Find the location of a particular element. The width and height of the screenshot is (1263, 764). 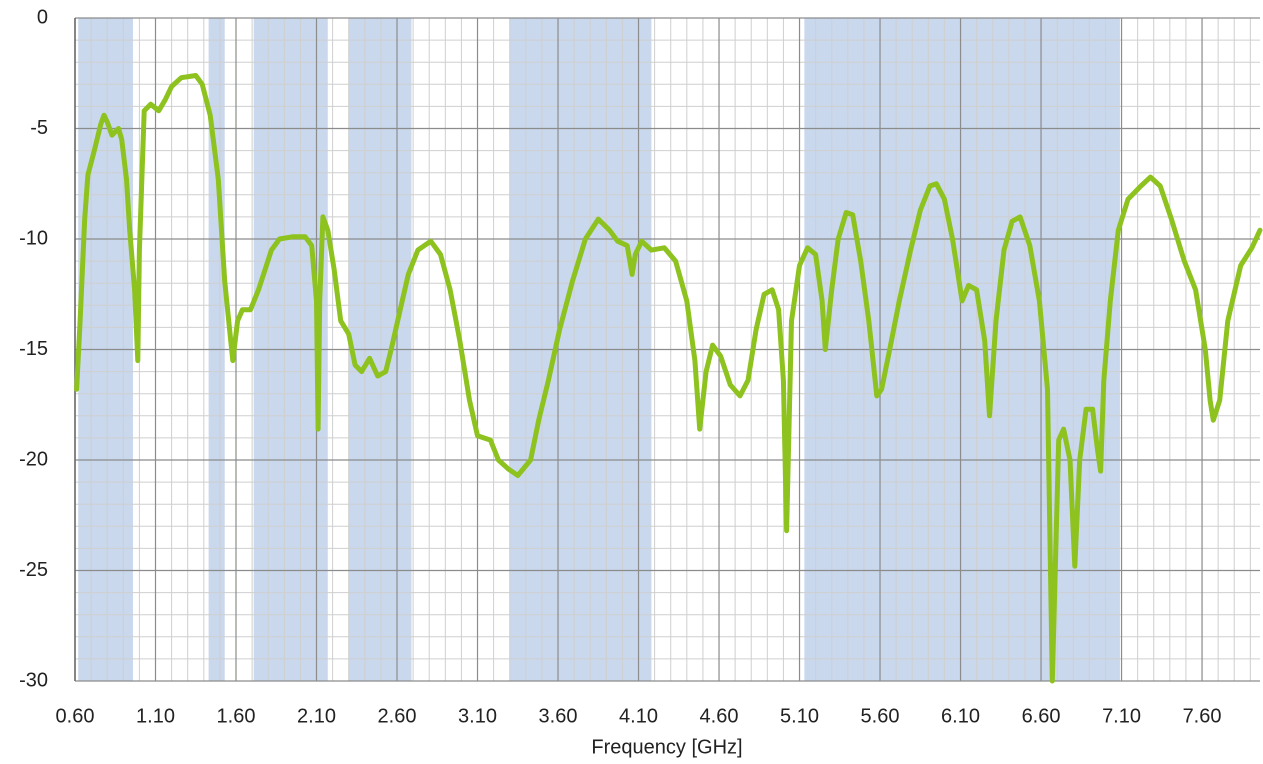

x-tick-label: 3.10 is located at coordinates (477, 716).